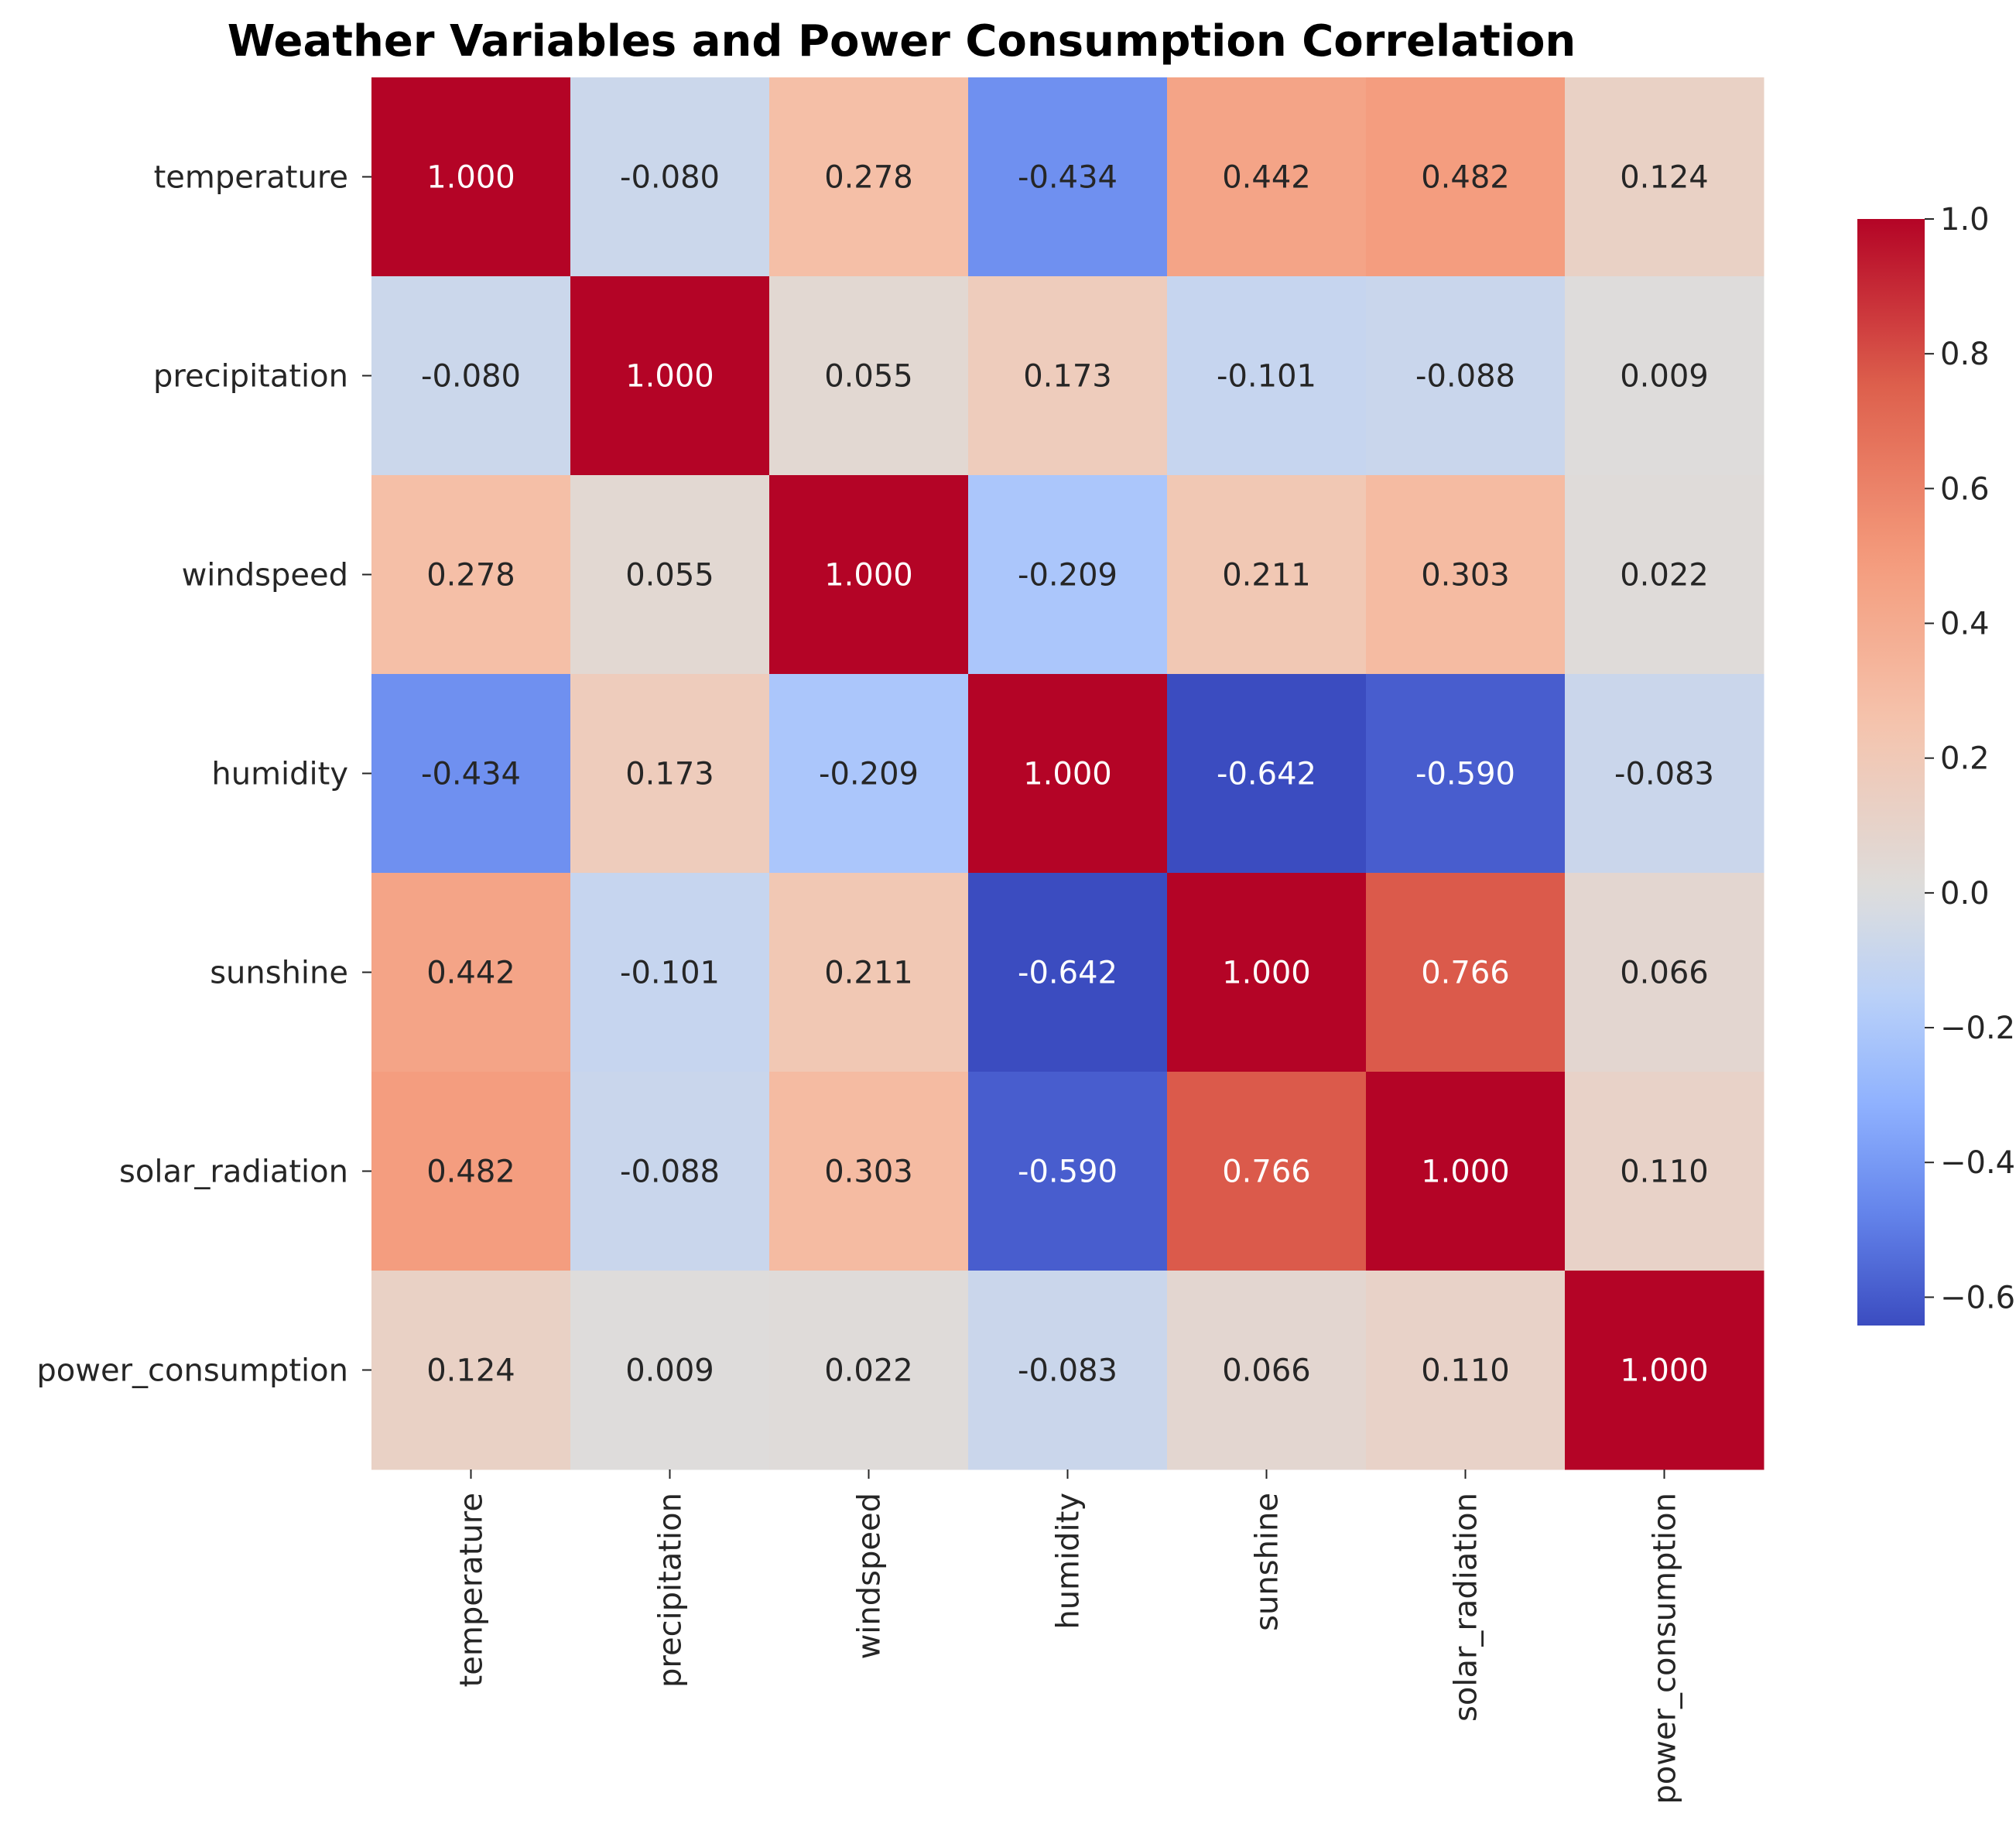  I want to click on cell-value-label: 0.066, so click(1266, 1371).